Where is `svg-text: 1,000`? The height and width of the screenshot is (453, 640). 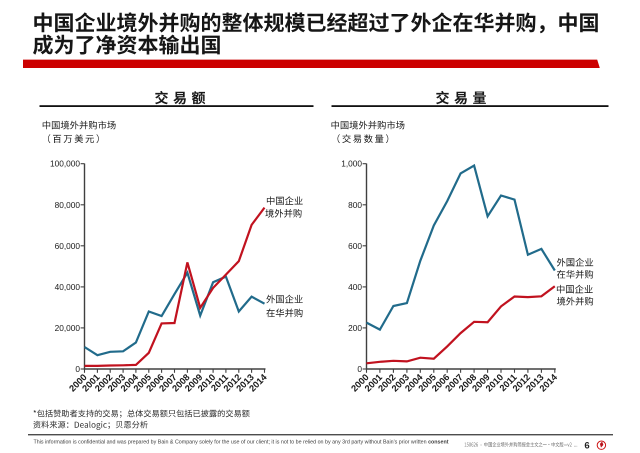
svg-text: 1,000 is located at coordinates (351, 164).